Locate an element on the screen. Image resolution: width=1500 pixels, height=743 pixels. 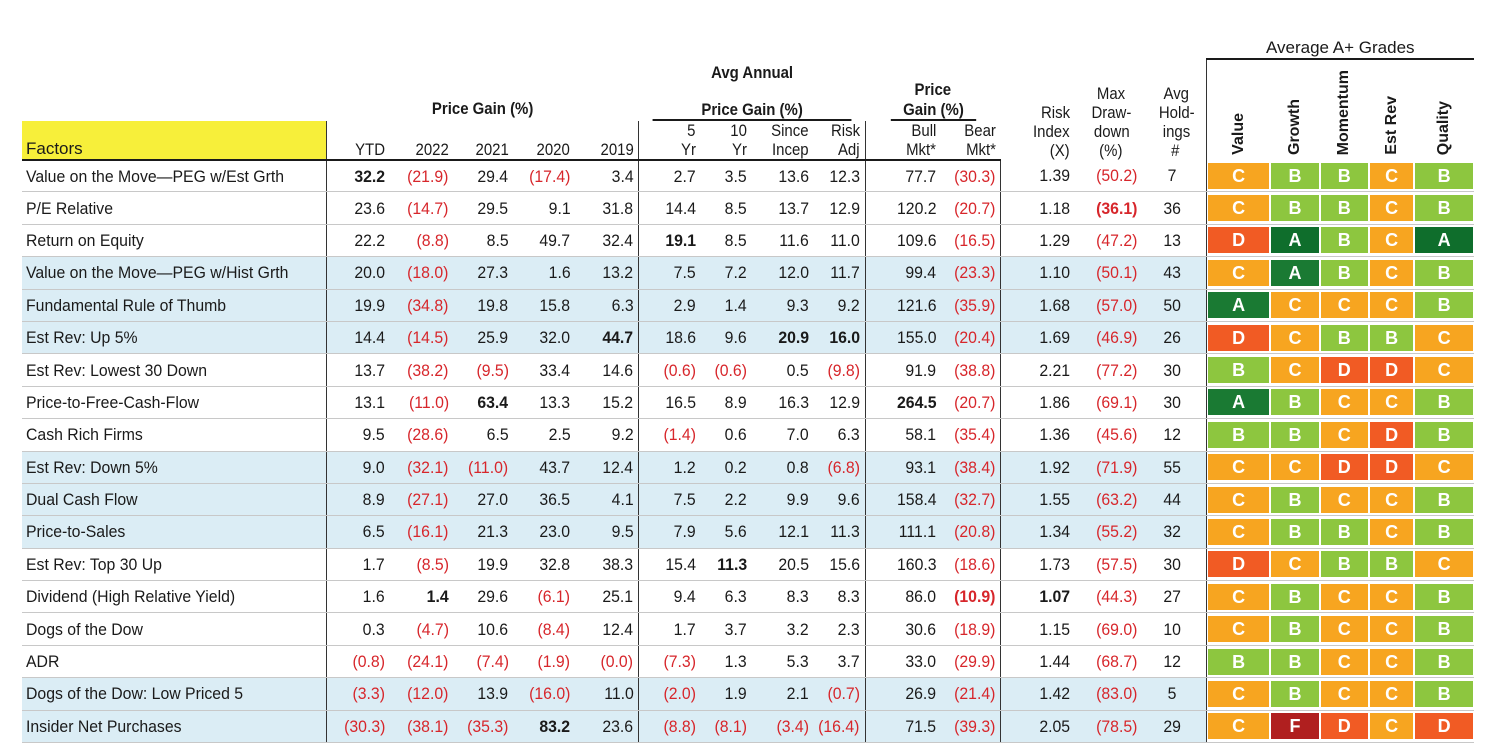
cell-value: (38.2) is located at coordinates (428, 370).